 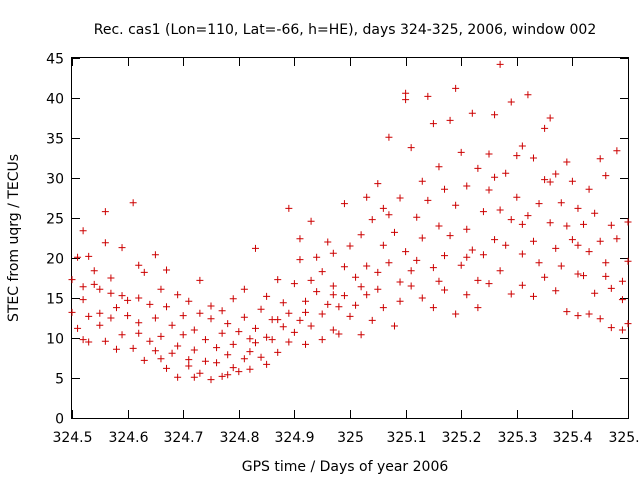 What do you see at coordinates (55, 300) in the screenshot?
I see `y-tick-label: 15` at bounding box center [55, 300].